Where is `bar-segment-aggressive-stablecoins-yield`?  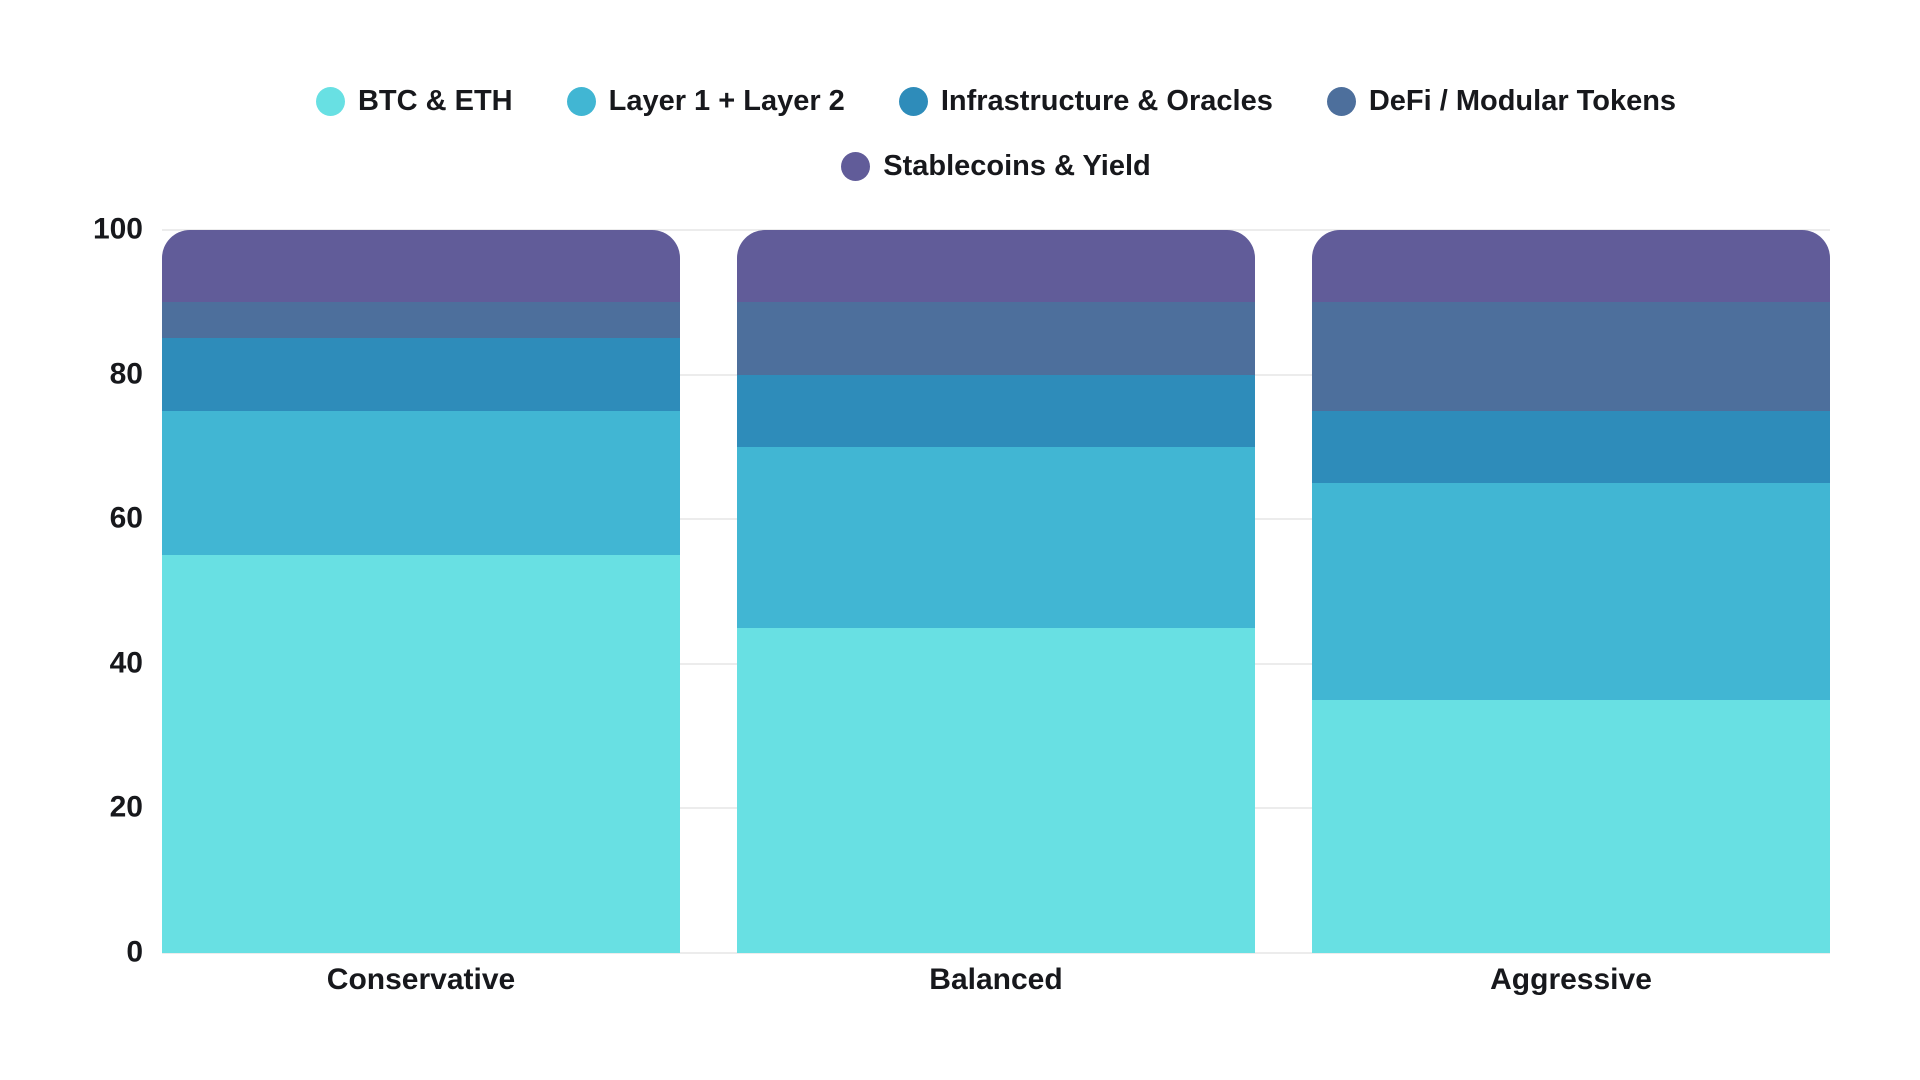
bar-segment-aggressive-stablecoins-yield is located at coordinates (1571, 266).